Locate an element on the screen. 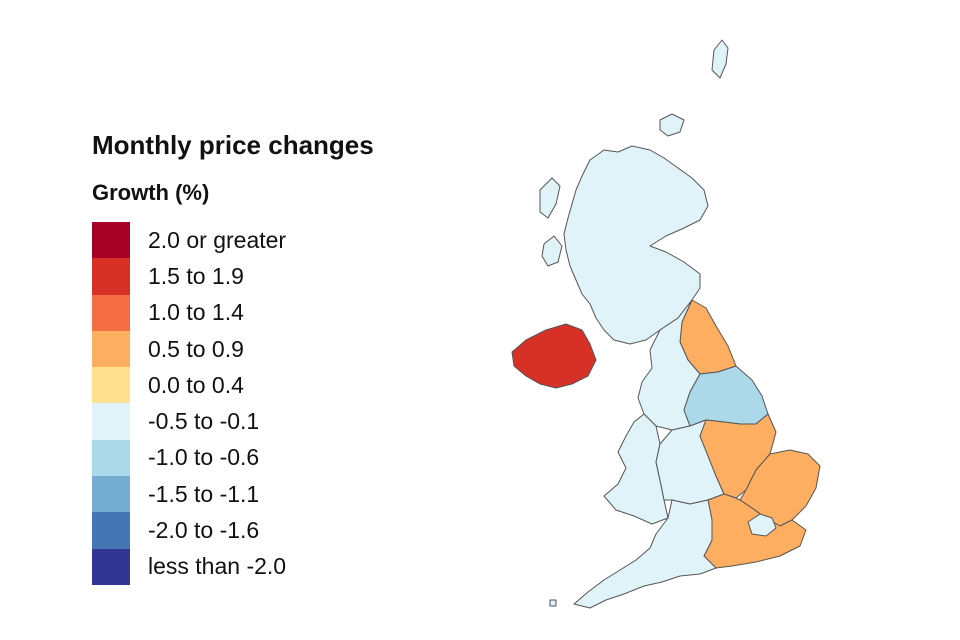 The width and height of the screenshot is (960, 640). legend-label: 1.0 to 1.4 is located at coordinates (196, 312).